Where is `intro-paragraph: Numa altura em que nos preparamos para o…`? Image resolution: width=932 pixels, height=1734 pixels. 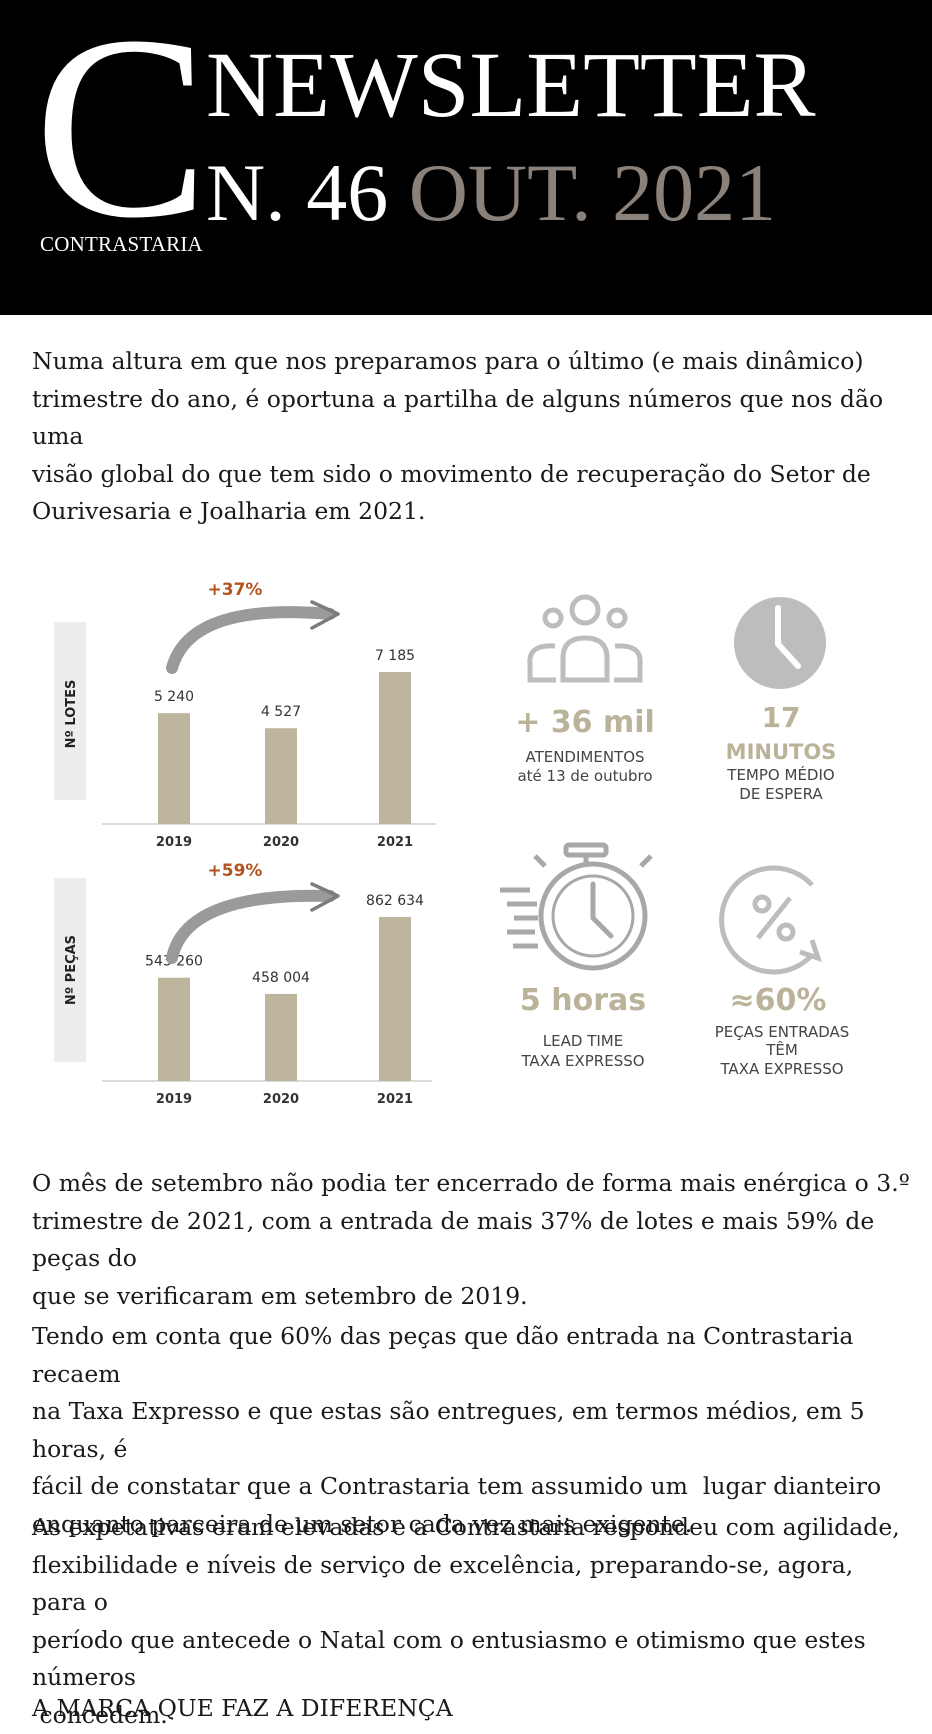
intro-paragraph: Numa altura em que nos preparamos para o… is located at coordinates (458, 436).